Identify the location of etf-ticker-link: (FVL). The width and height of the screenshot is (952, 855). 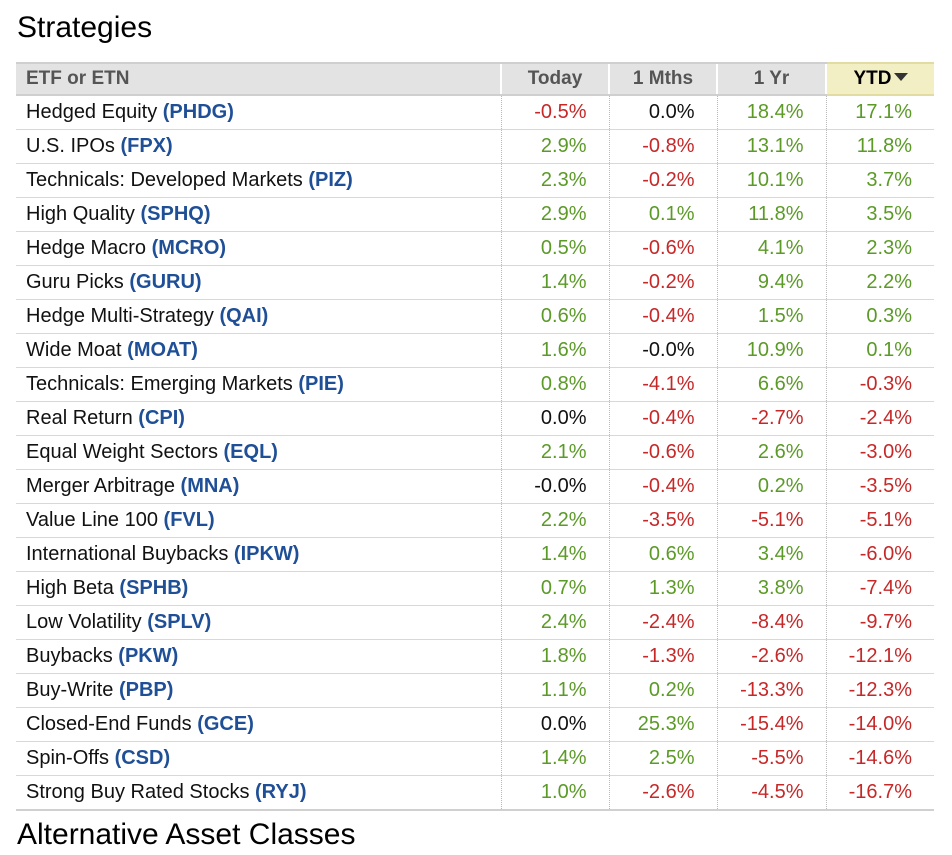
(189, 520).